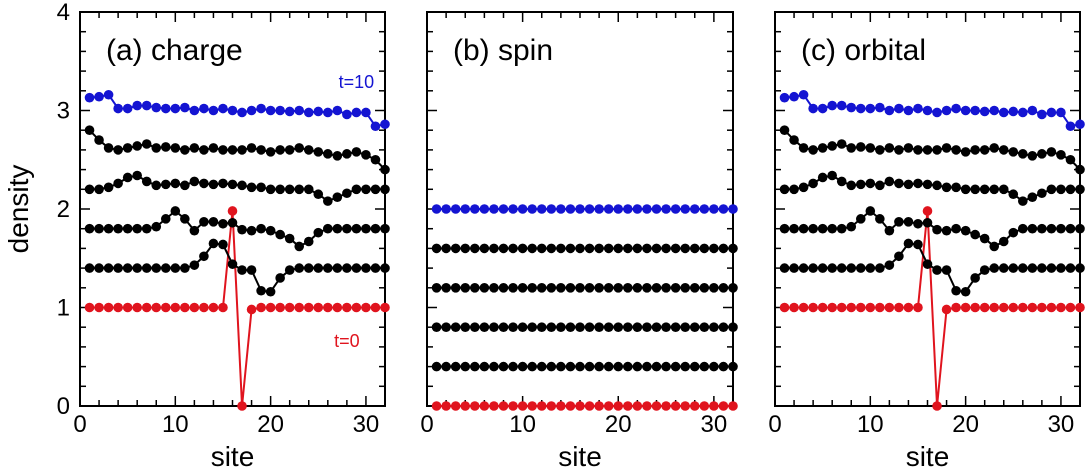 The image size is (1091, 474). Describe the element at coordinates (863, 50) in the screenshot. I see `panel-title: (c) orbital` at that location.